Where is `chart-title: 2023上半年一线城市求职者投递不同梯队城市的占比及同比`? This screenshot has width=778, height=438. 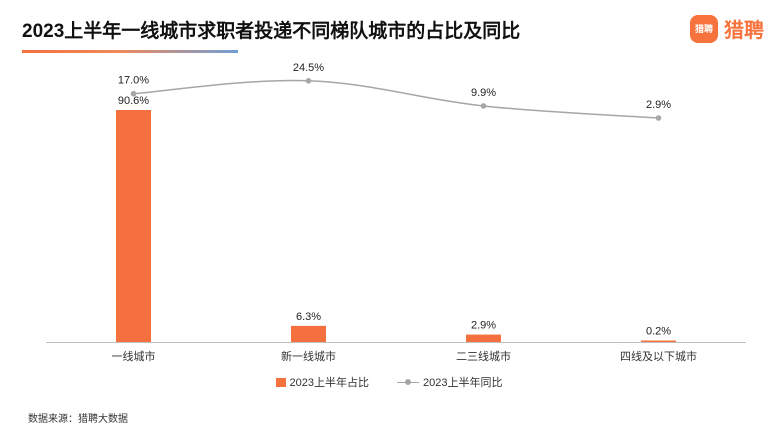
chart-title: 2023上半年一线城市求职者投递不同梯队城市的占比及同比 is located at coordinates (271, 31).